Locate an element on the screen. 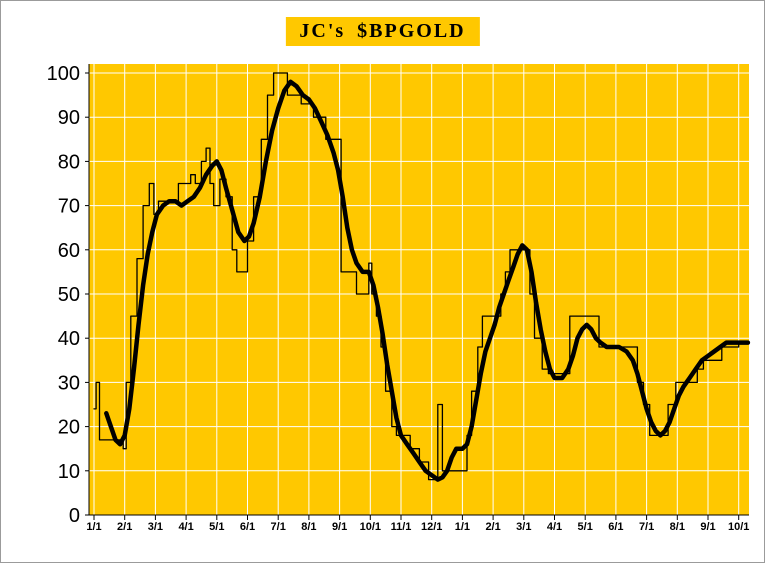 This screenshot has width=765, height=563. svg-text: 80 is located at coordinates (69, 162).